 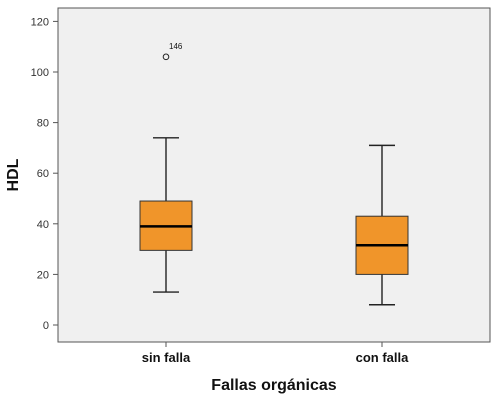 I want to click on box-group, so click(x=382, y=225).